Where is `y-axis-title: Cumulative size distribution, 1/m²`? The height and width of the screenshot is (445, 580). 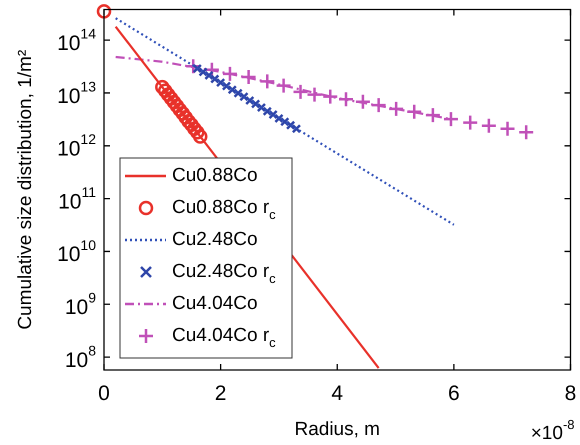 y-axis-title: Cumulative size distribution, 1/m² is located at coordinates (25, 190).